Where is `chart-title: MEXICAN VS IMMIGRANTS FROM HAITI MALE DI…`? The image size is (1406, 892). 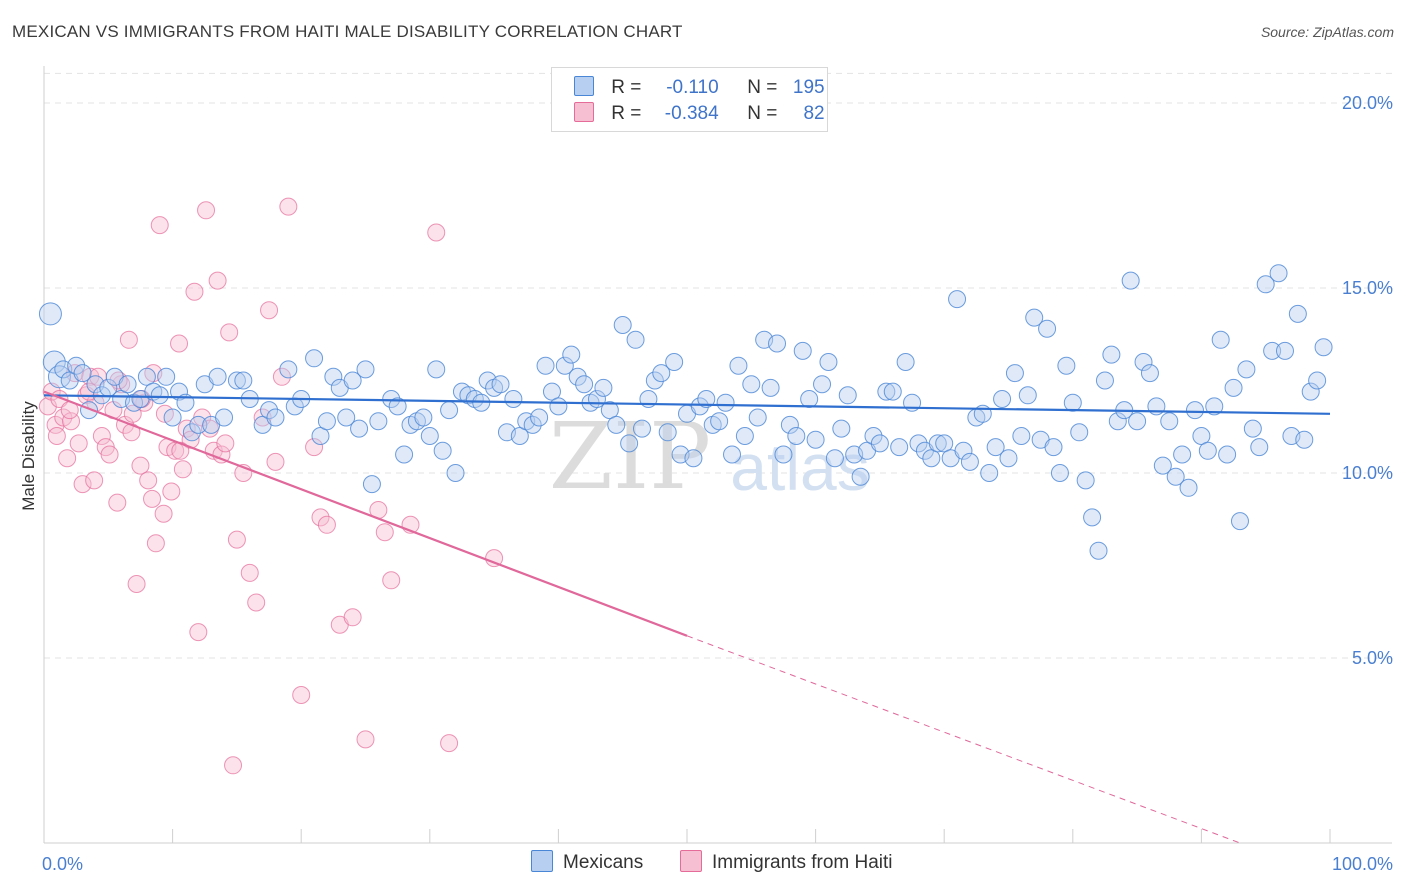
chart-title: MEXICAN VS IMMIGRANTS FROM HAITI MALE DI… is located at coordinates (347, 31).